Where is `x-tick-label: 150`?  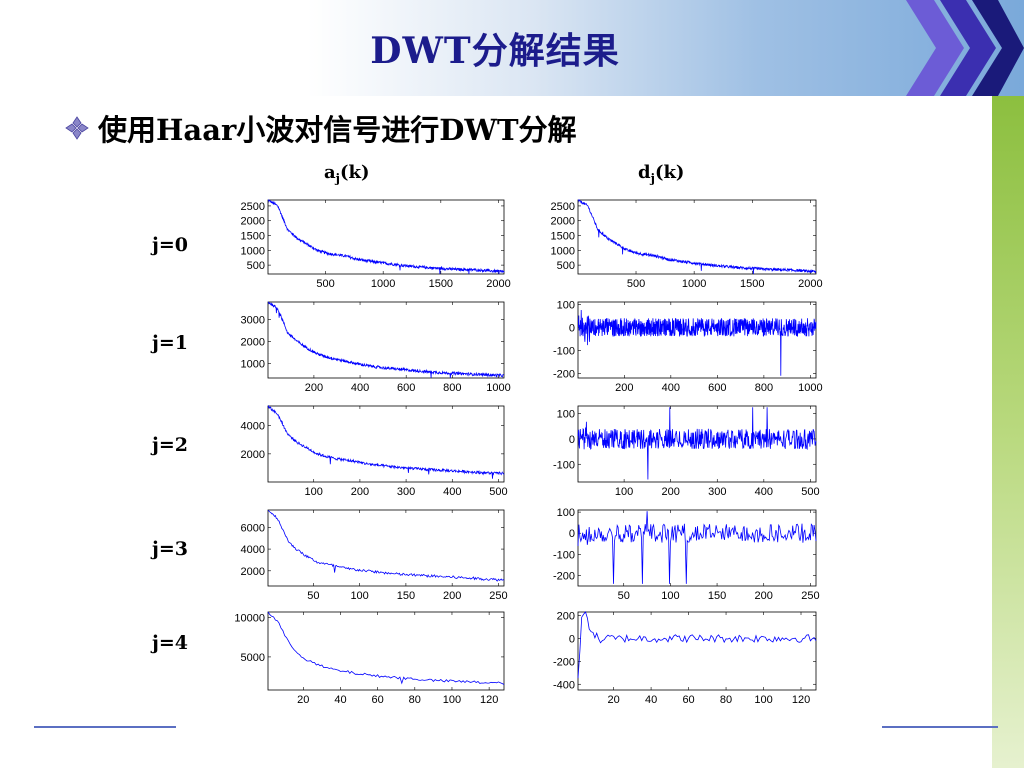 x-tick-label: 150 is located at coordinates (406, 596).